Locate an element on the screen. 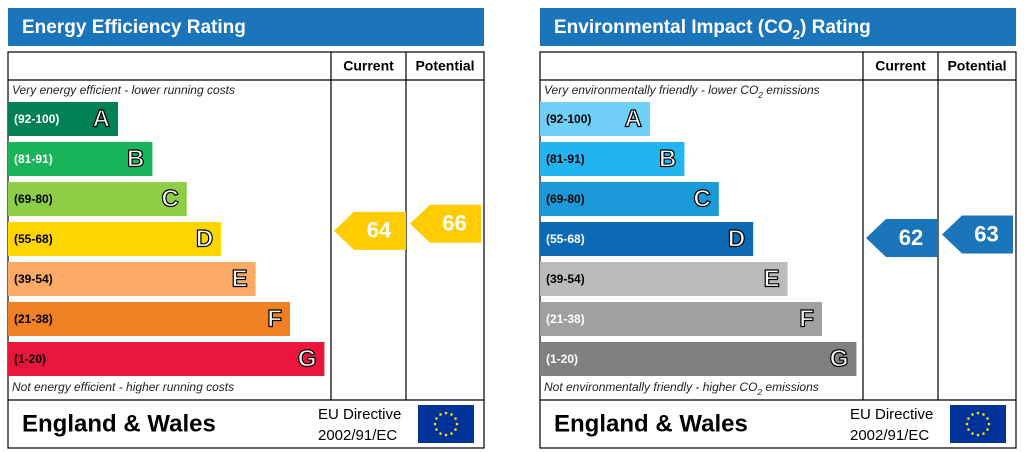 The image size is (1024, 452). band-range: (81-91) is located at coordinates (565, 159).